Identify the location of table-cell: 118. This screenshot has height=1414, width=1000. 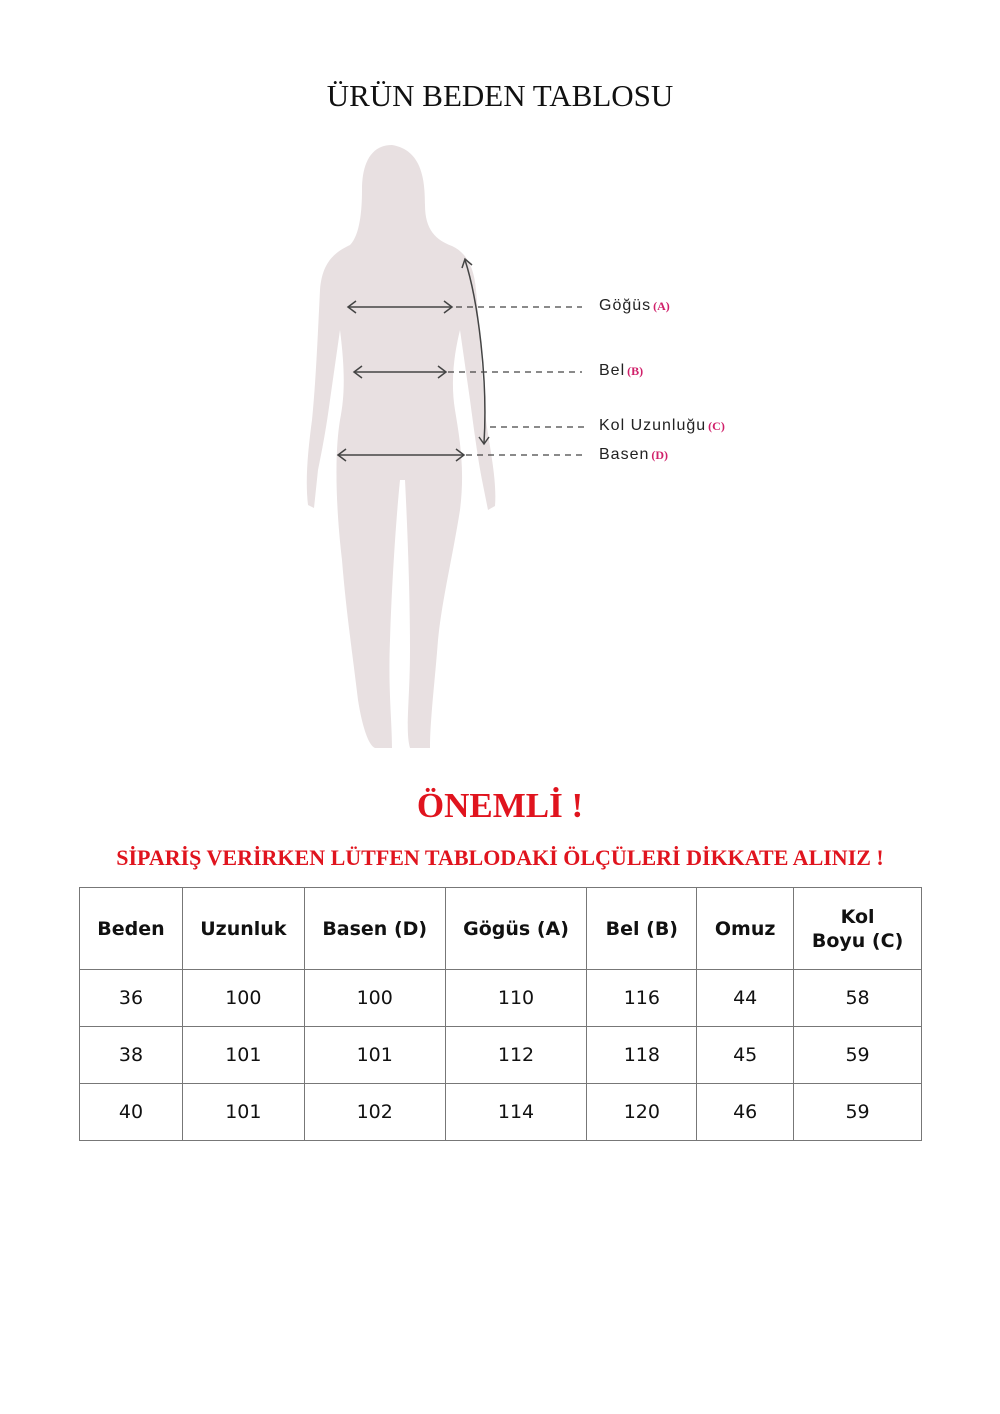
(642, 1055).